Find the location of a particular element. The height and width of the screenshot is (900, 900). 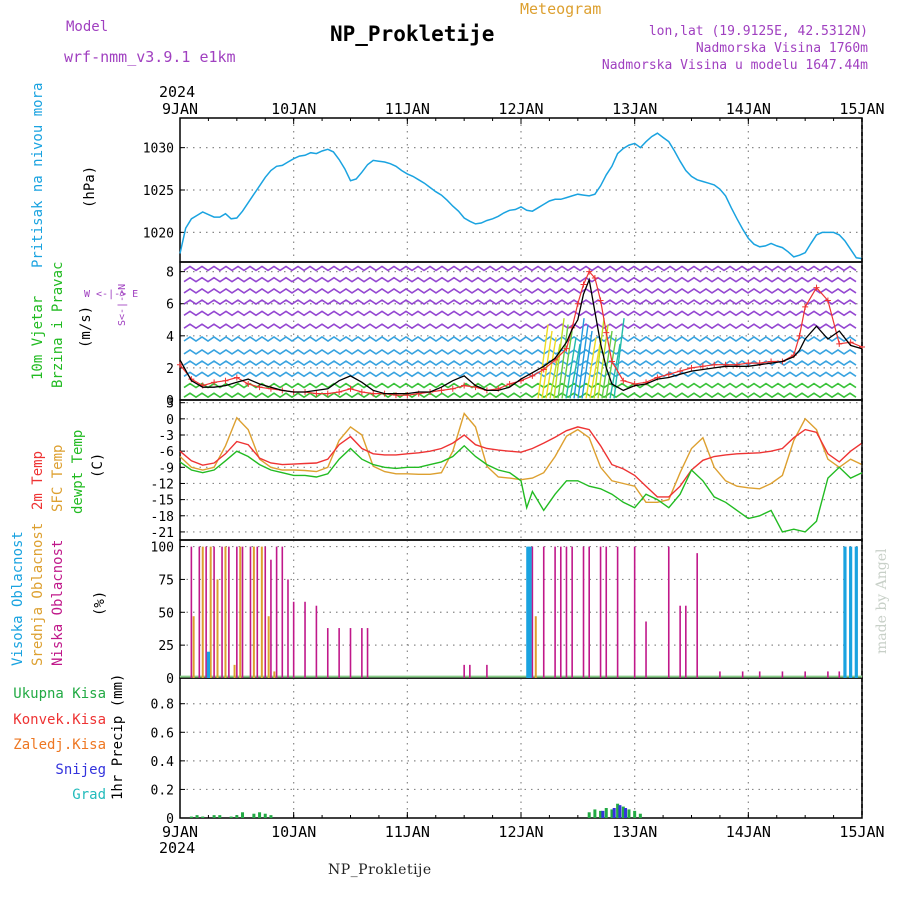

year-label-bottom: 2024 is located at coordinates (177, 848).